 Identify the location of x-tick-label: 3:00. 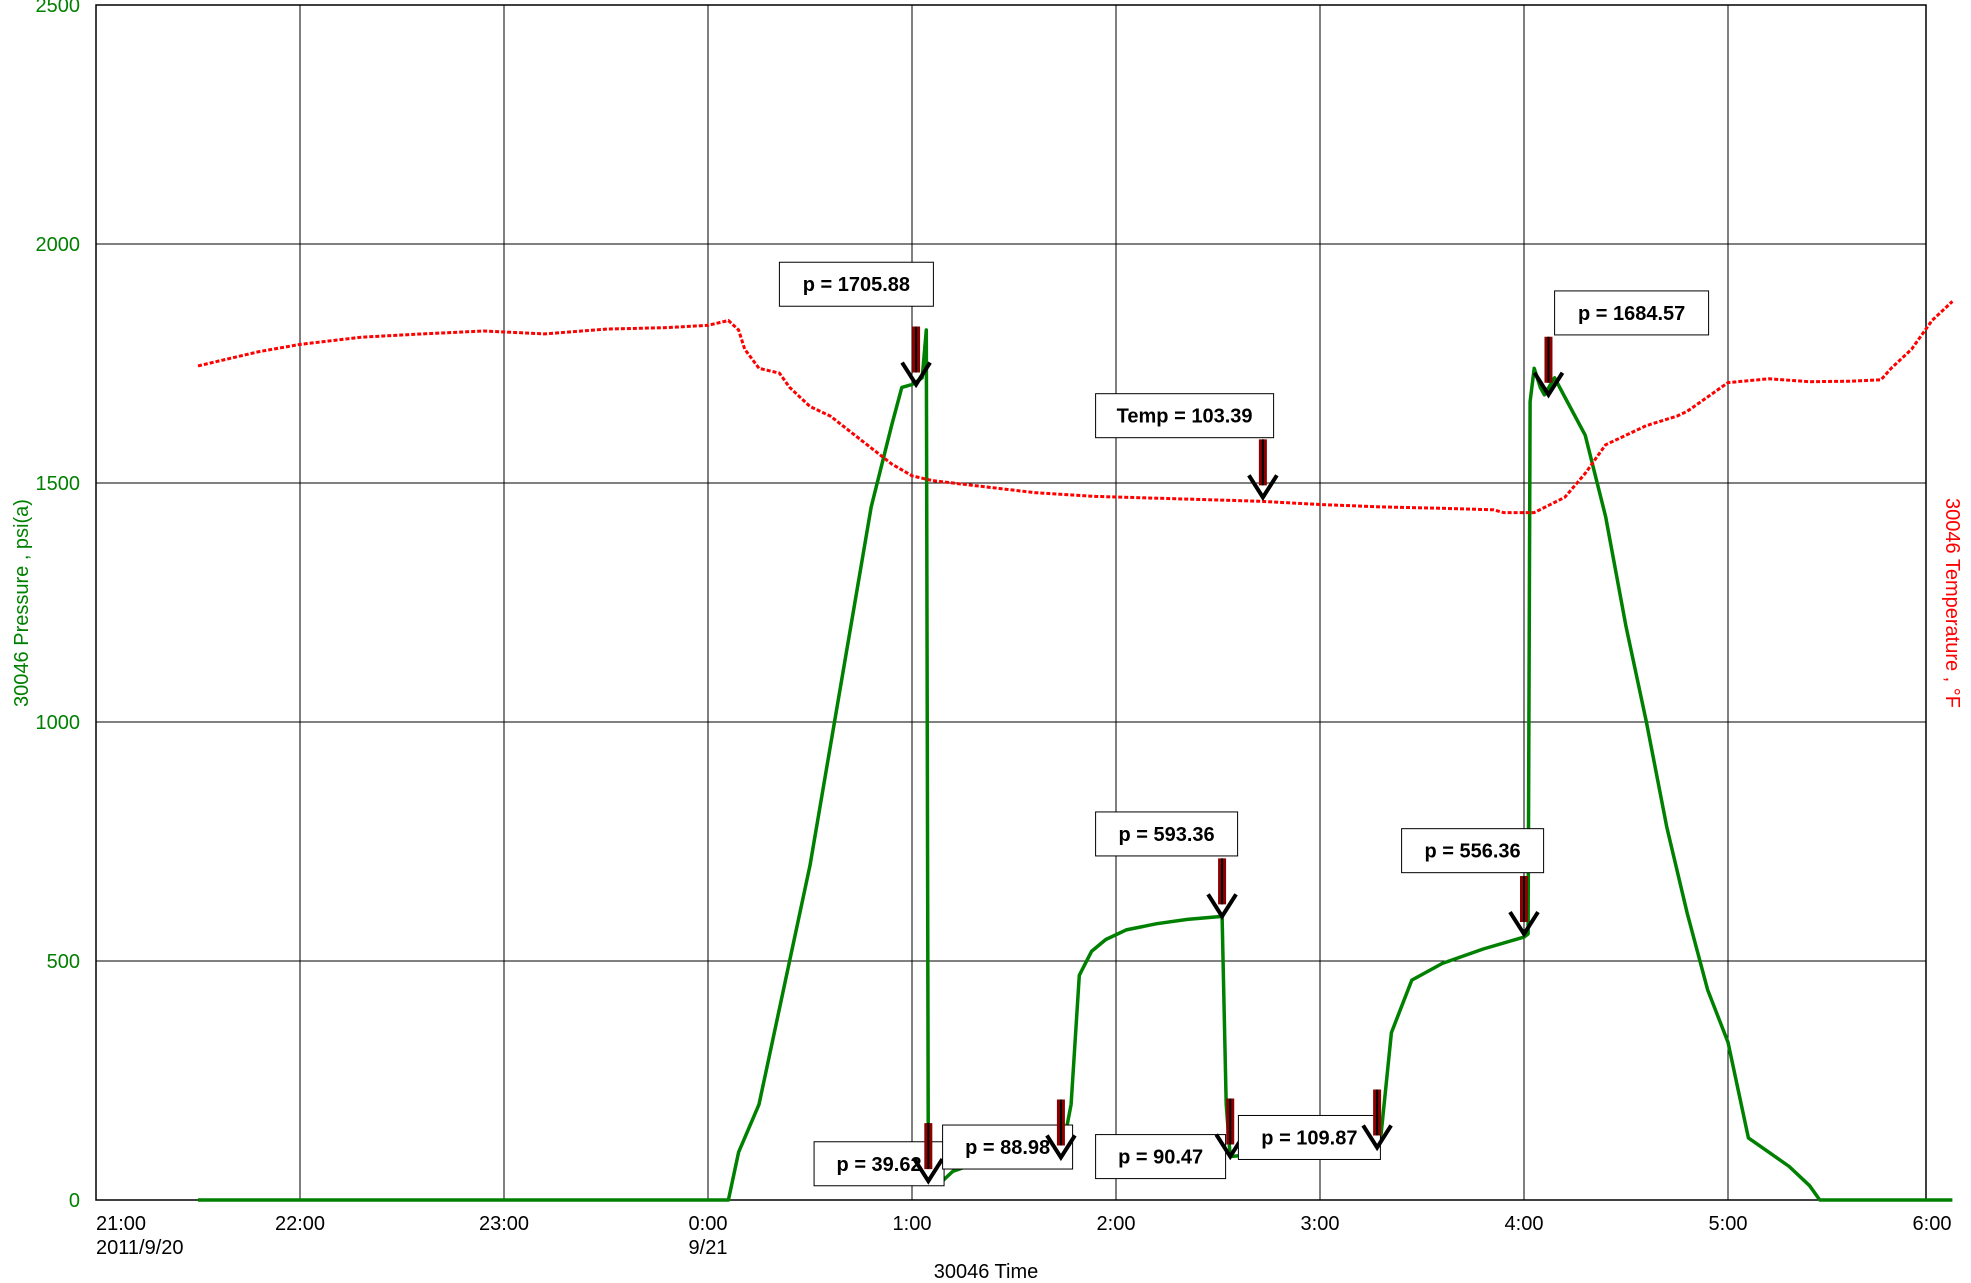
(1320, 1224).